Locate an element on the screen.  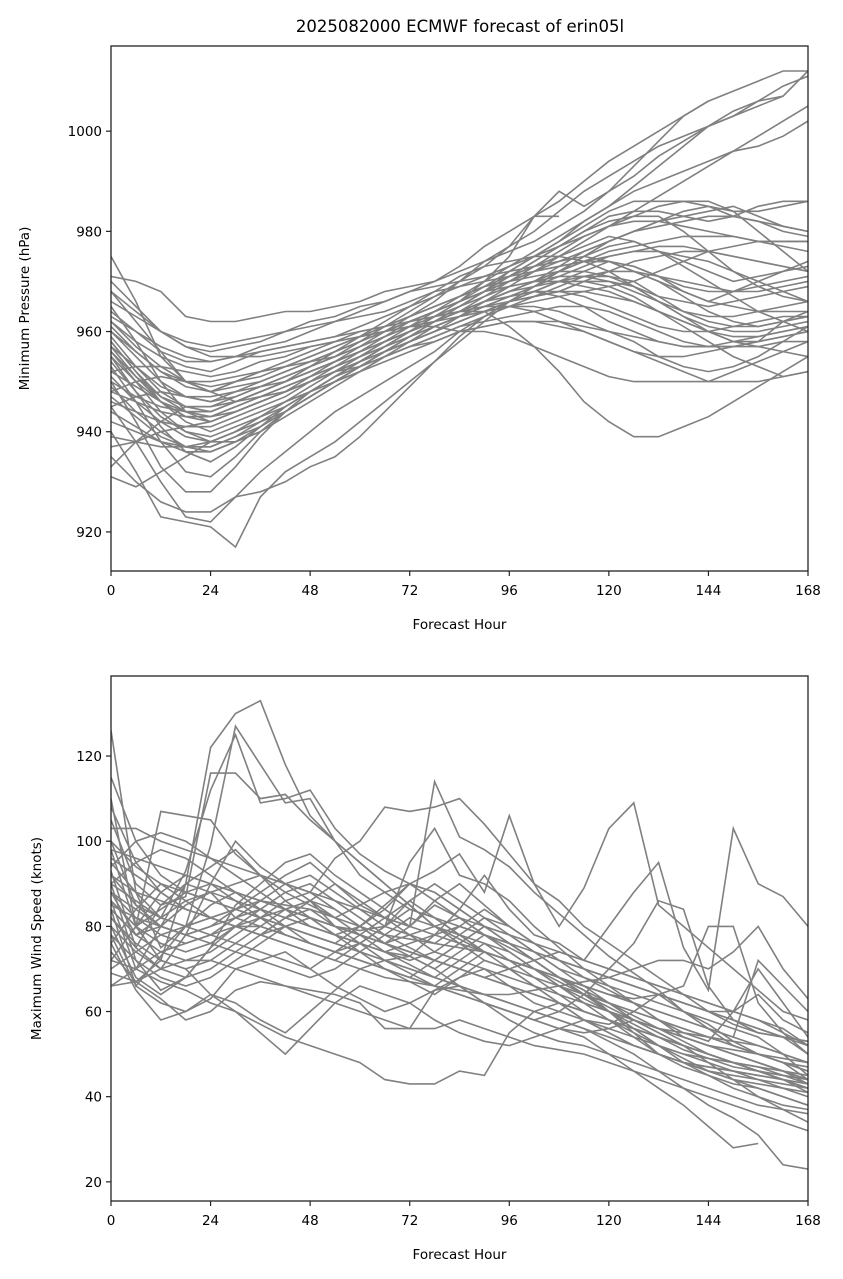
wind-member-line-m40 is located at coordinates (459, 969).